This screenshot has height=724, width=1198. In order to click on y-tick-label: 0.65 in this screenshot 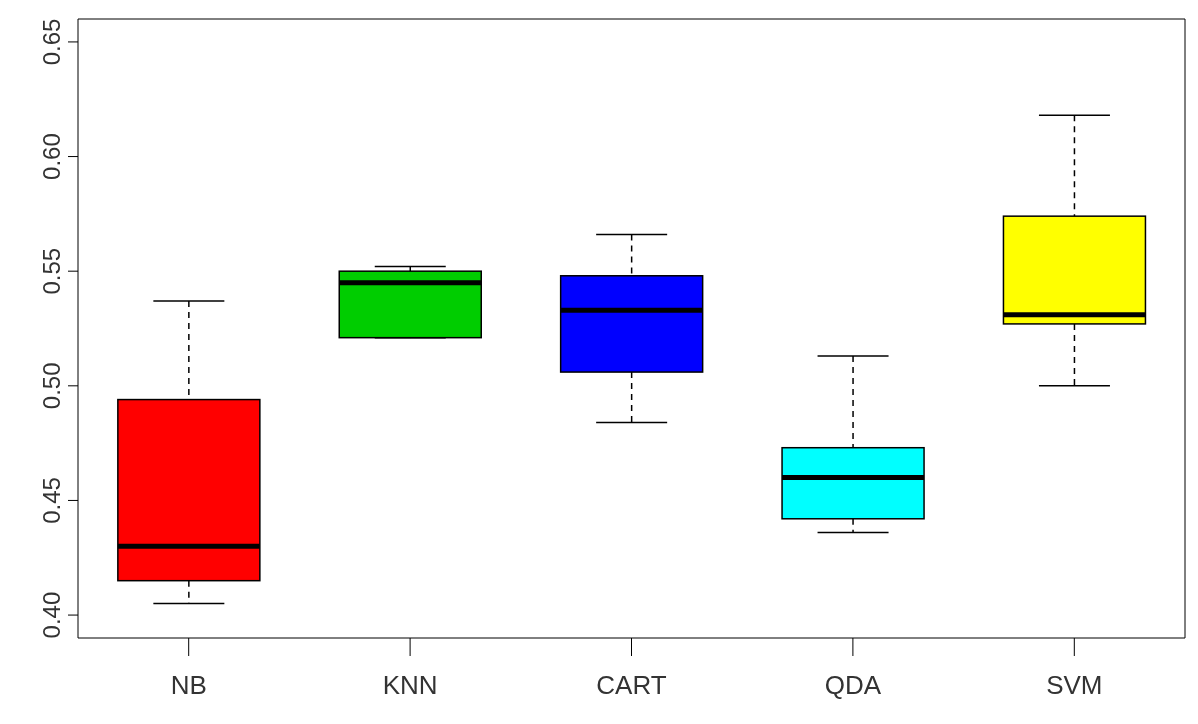, I will do `click(51, 42)`.